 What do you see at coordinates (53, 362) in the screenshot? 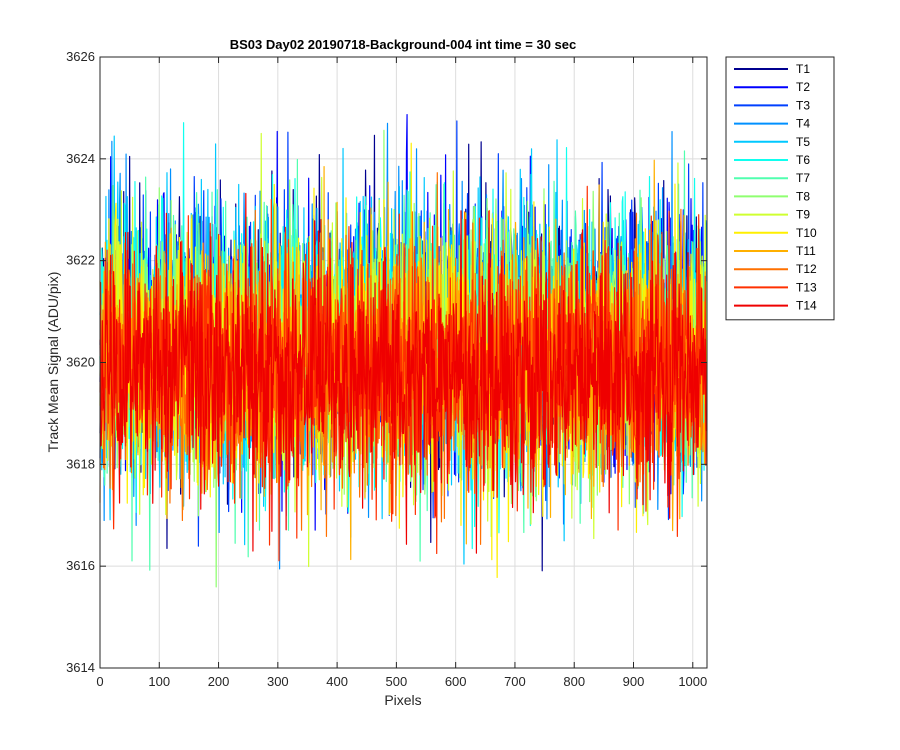
I see `y-axis-label: Track Mean Signal (ADU/pix)` at bounding box center [53, 362].